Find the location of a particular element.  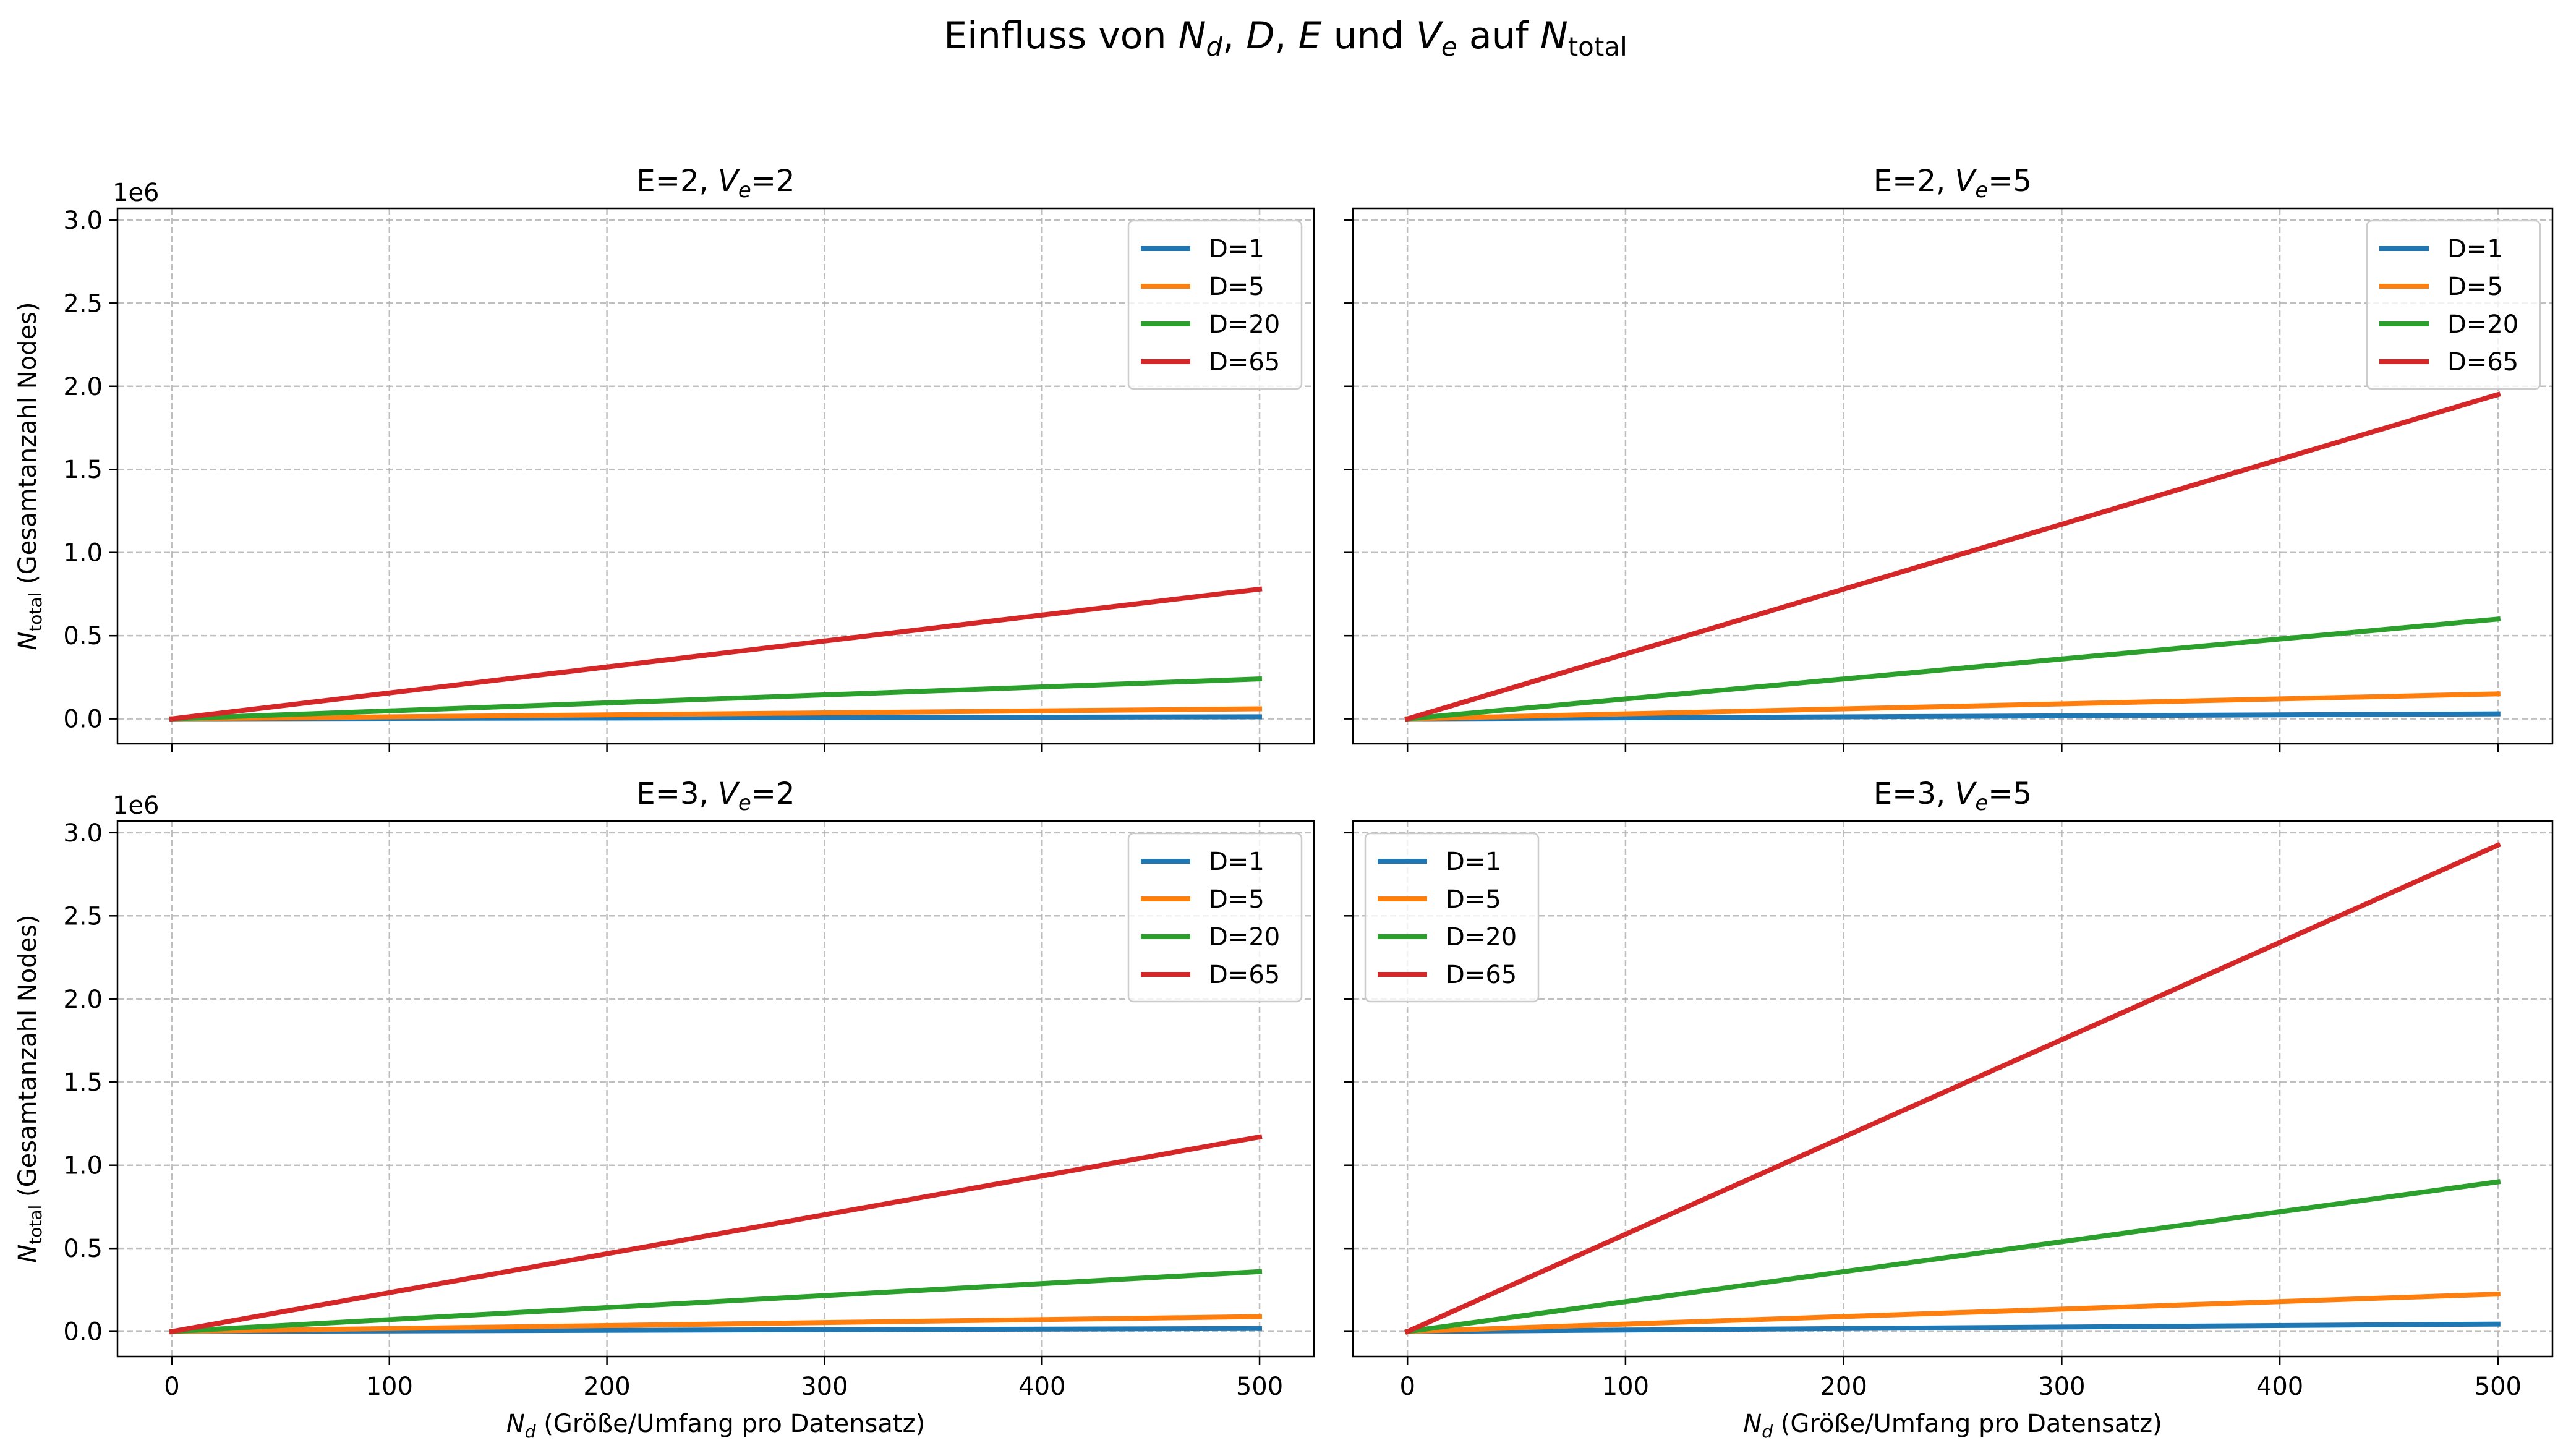

subplot-title: E=3, Ve=5 is located at coordinates (1953, 796).